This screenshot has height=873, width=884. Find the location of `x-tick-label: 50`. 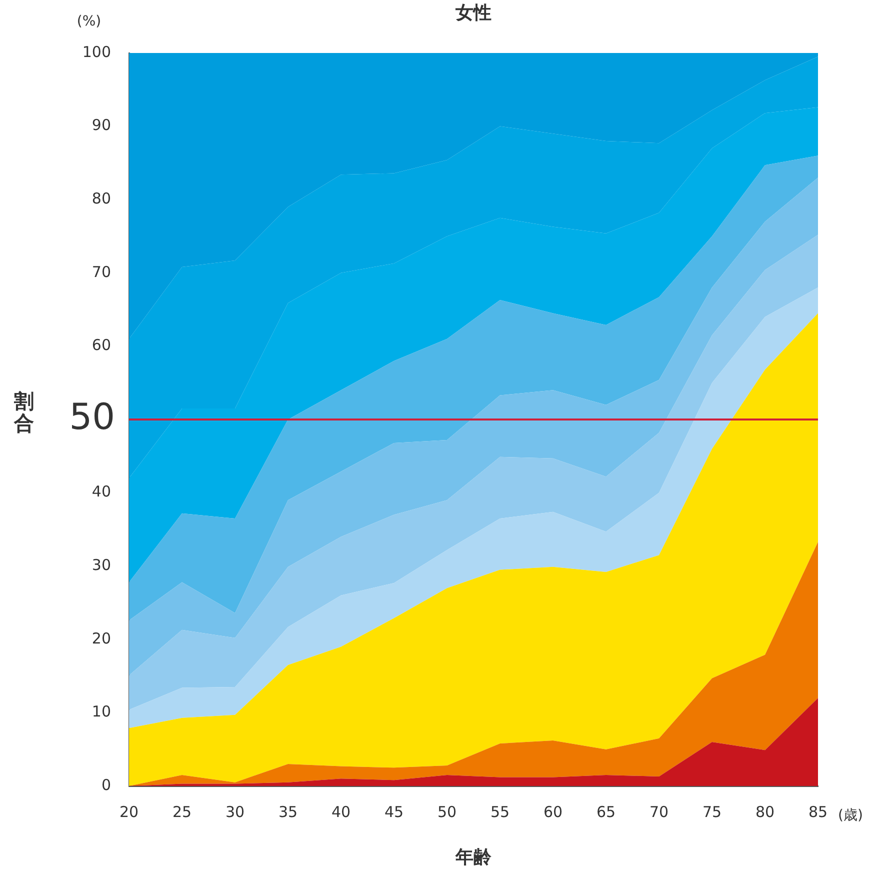

x-tick-label: 50 is located at coordinates (447, 811).